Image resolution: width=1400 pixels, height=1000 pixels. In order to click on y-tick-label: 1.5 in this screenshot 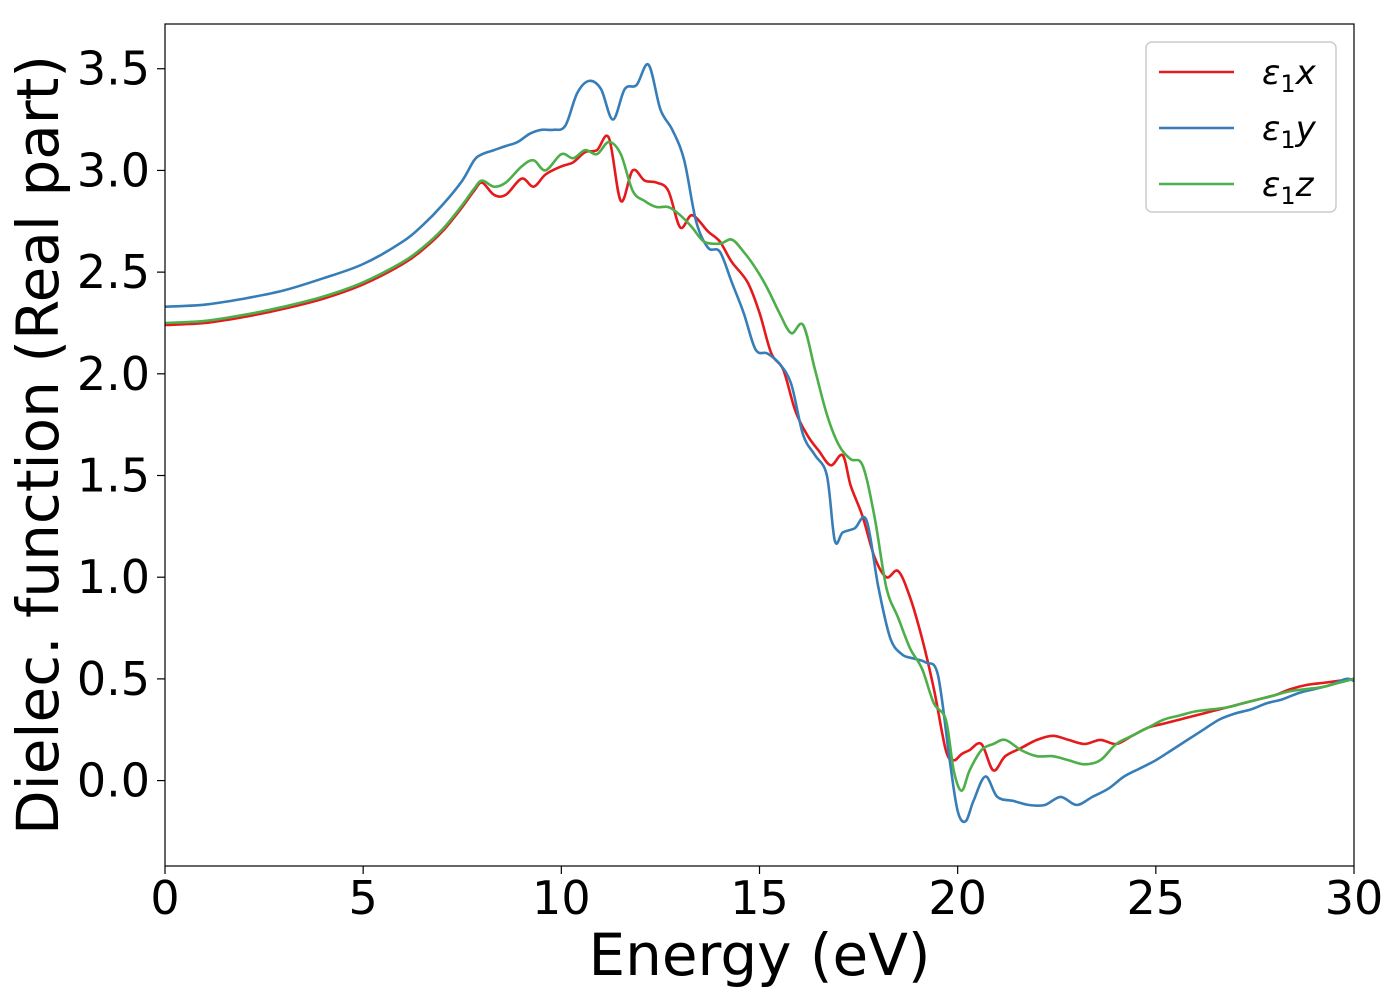, I will do `click(113, 476)`.